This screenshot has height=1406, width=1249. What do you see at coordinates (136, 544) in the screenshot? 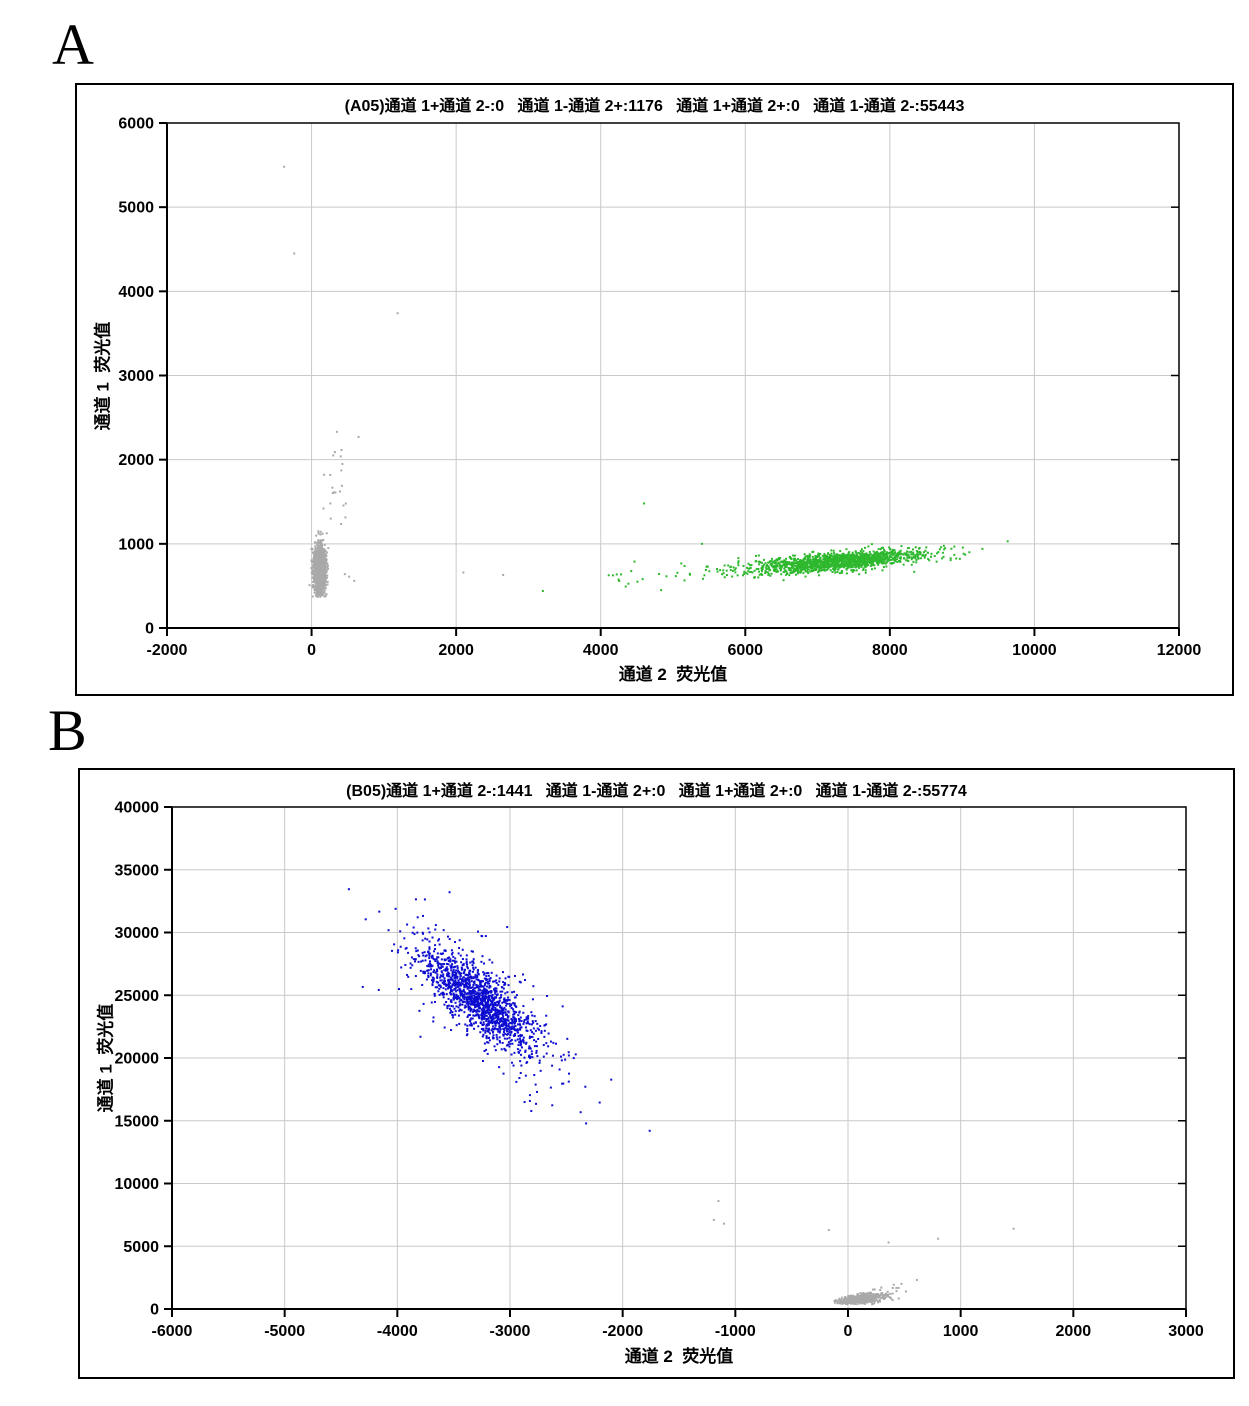
I see `y-tick-label: 1000` at bounding box center [136, 544].